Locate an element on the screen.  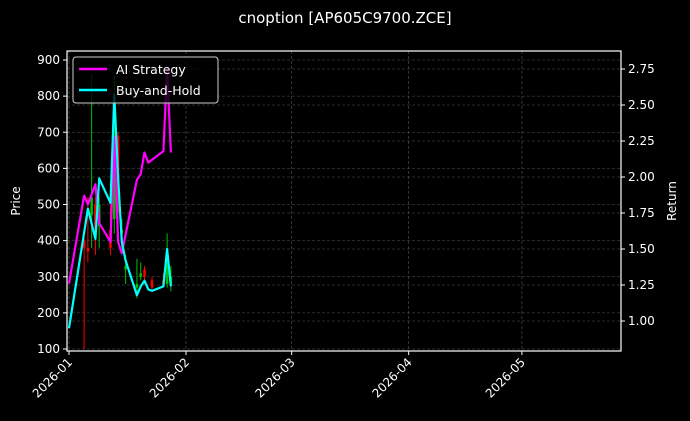
return-tick-label: 2.50 is located at coordinates (641, 105).